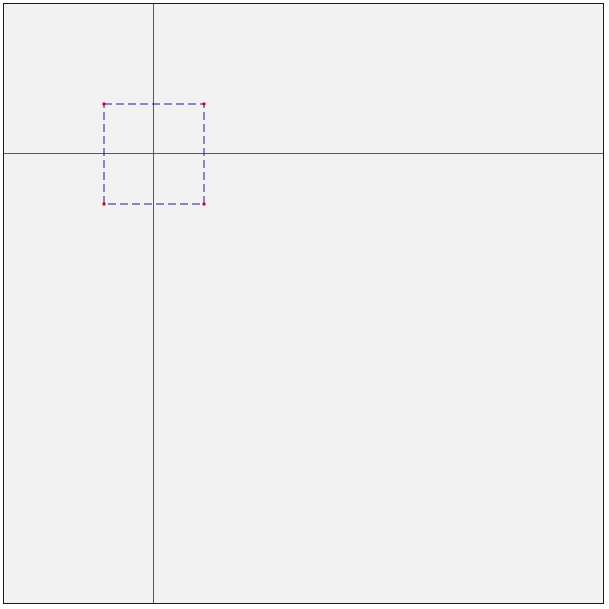 The height and width of the screenshot is (609, 609). I want to click on selection-handle-top-left, so click(104, 104).